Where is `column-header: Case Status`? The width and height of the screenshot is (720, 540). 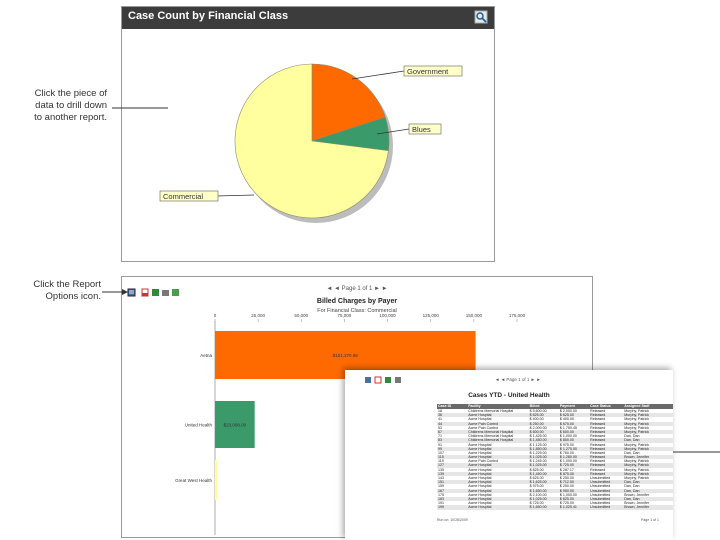 column-header: Case Status is located at coordinates (600, 406).